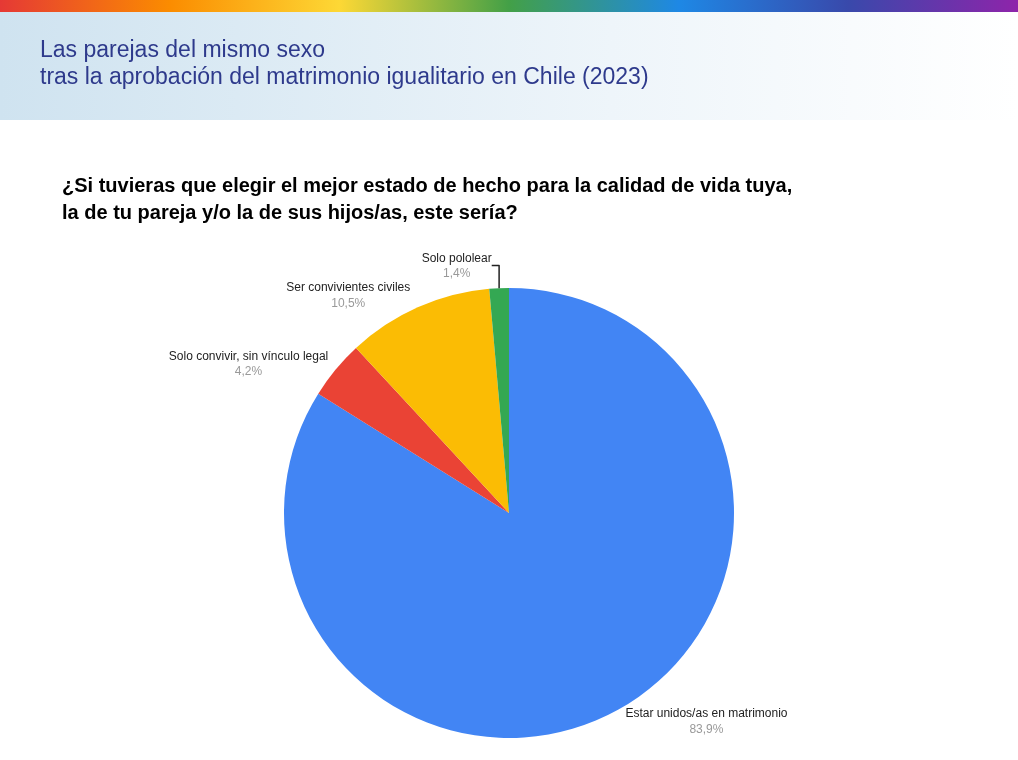  I want to click on data-label: 83,9%, so click(706, 728).